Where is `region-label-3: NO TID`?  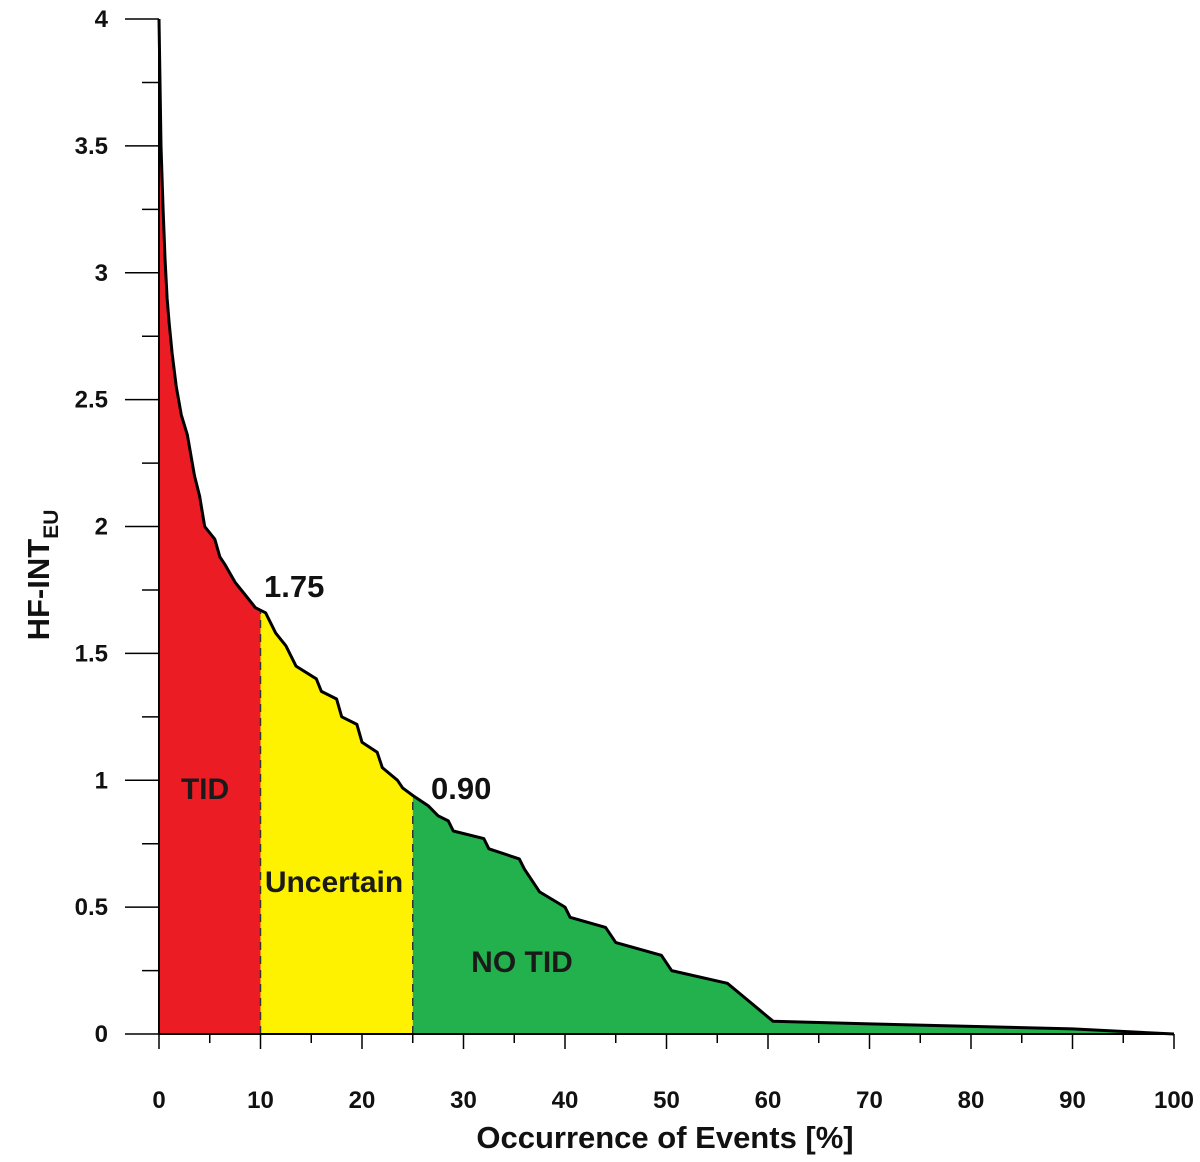 region-label-3: NO TID is located at coordinates (522, 962).